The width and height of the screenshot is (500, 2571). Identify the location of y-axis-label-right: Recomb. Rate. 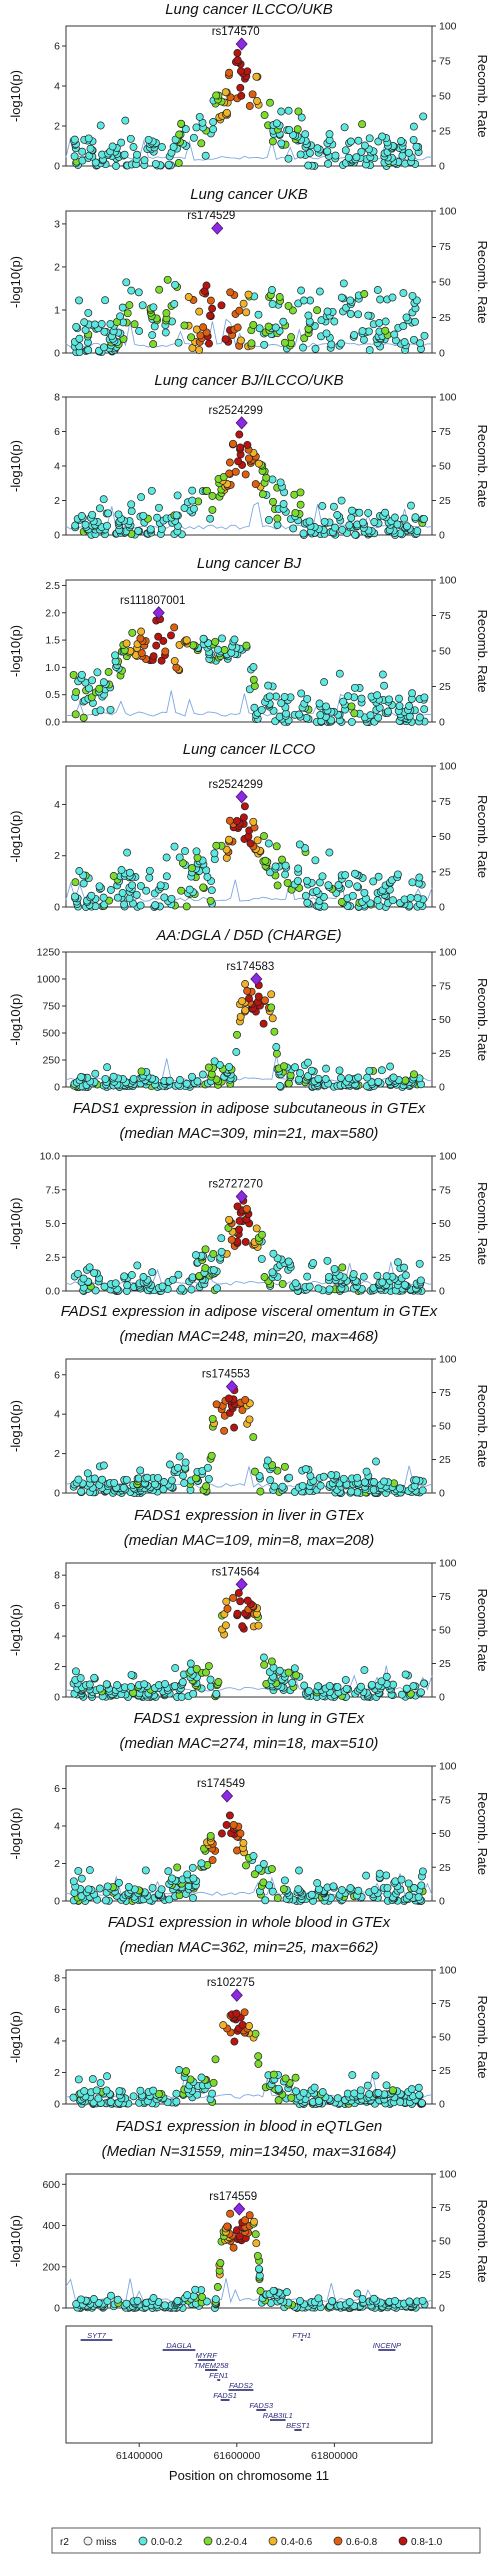
(482, 1019).